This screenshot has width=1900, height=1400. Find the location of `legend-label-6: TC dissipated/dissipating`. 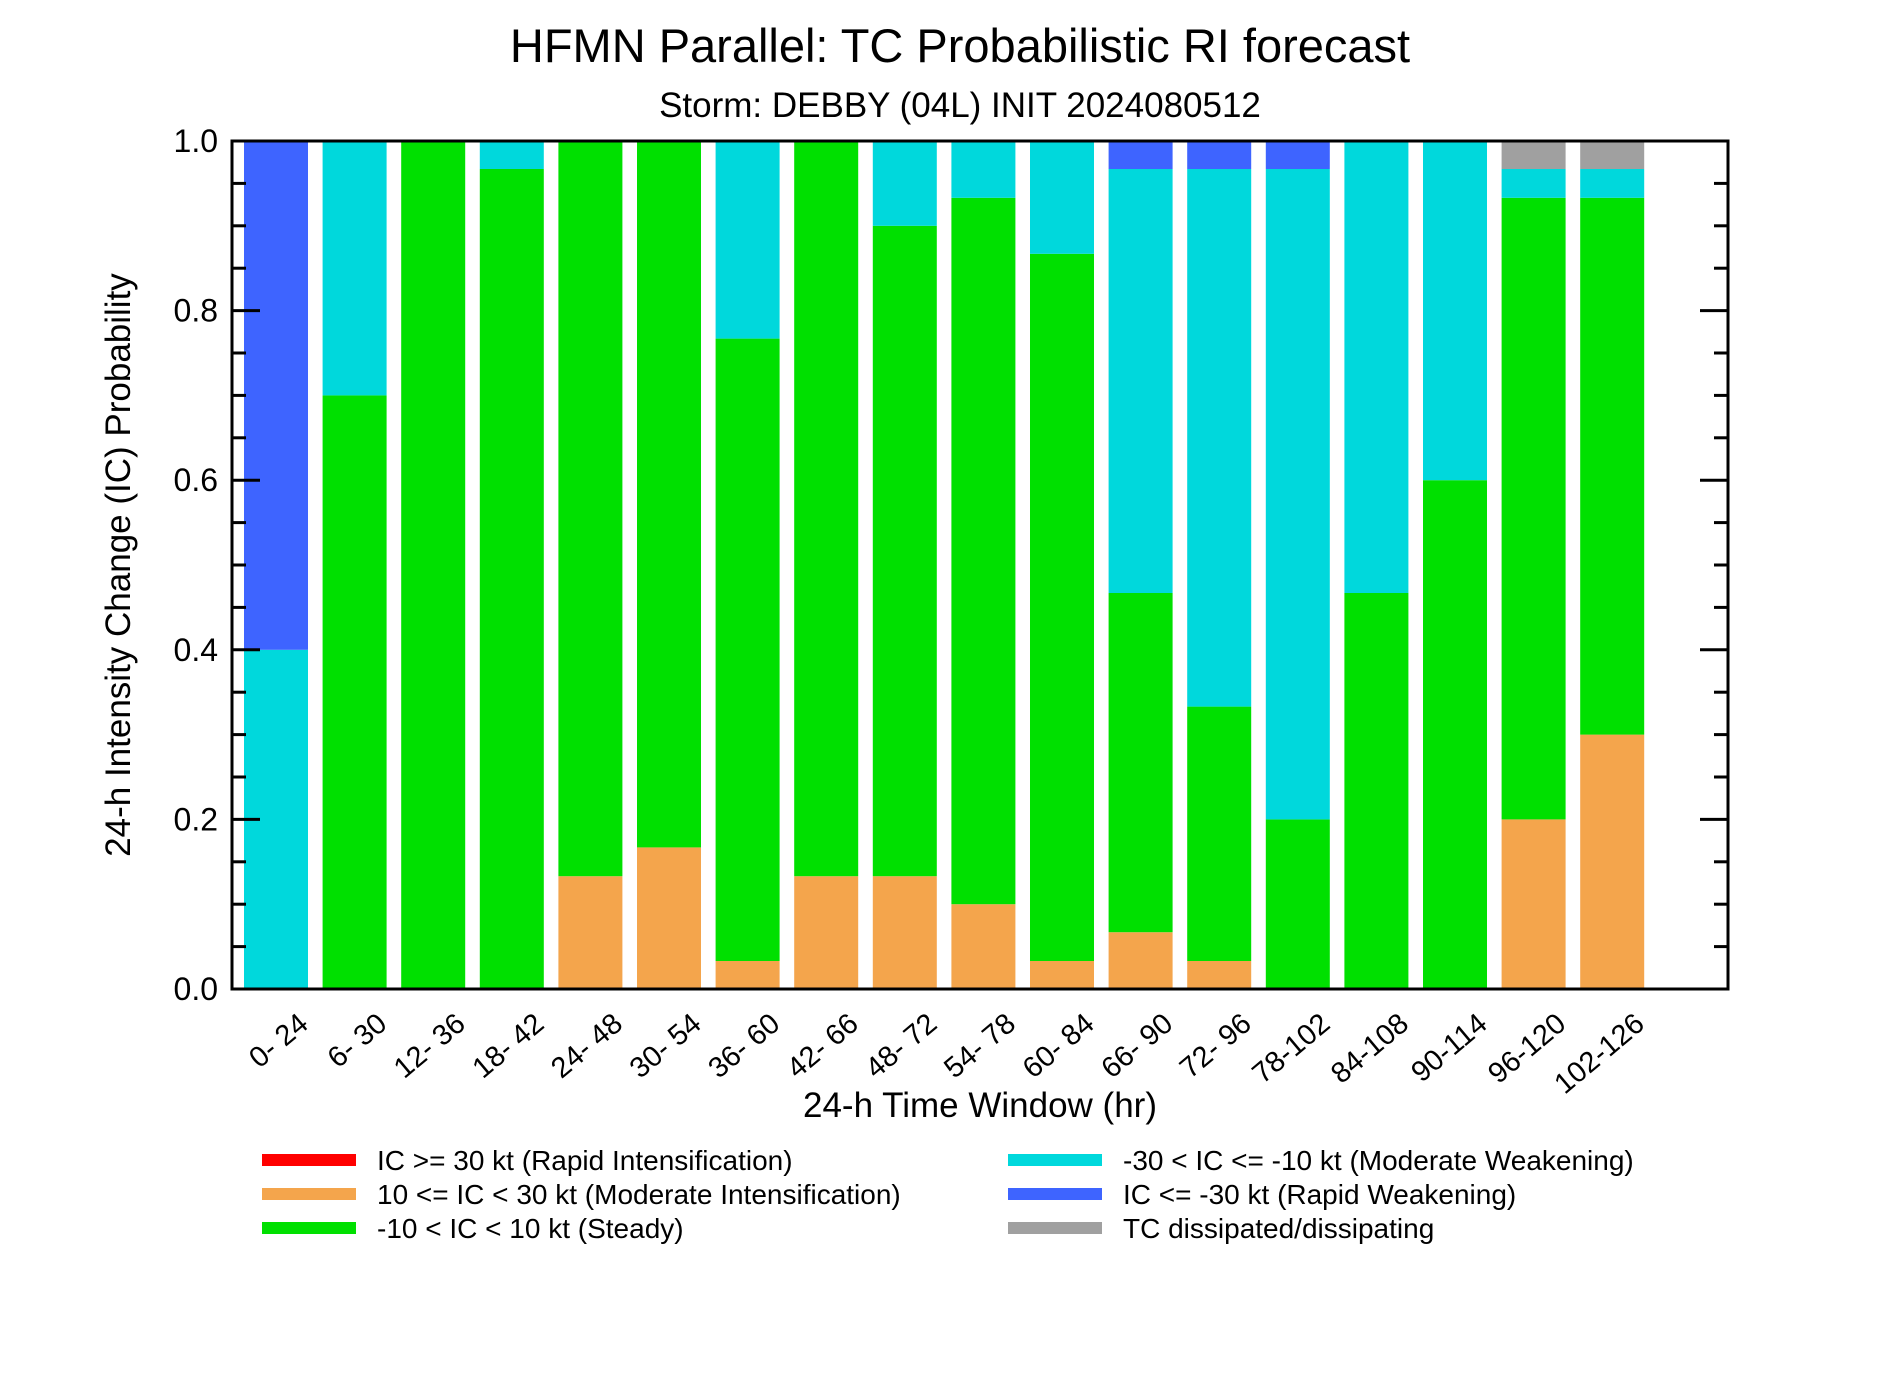

legend-label-6: TC dissipated/dissipating is located at coordinates (1278, 1228).